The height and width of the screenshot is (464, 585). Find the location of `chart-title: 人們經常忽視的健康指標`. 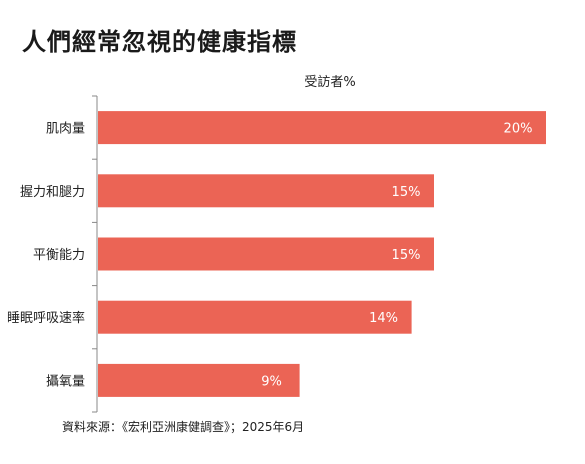

chart-title: 人們經常忽視的健康指標 is located at coordinates (159, 42).